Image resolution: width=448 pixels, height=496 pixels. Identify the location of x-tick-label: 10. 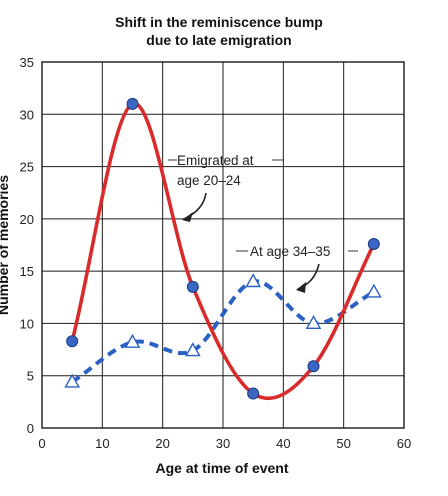
(102, 443).